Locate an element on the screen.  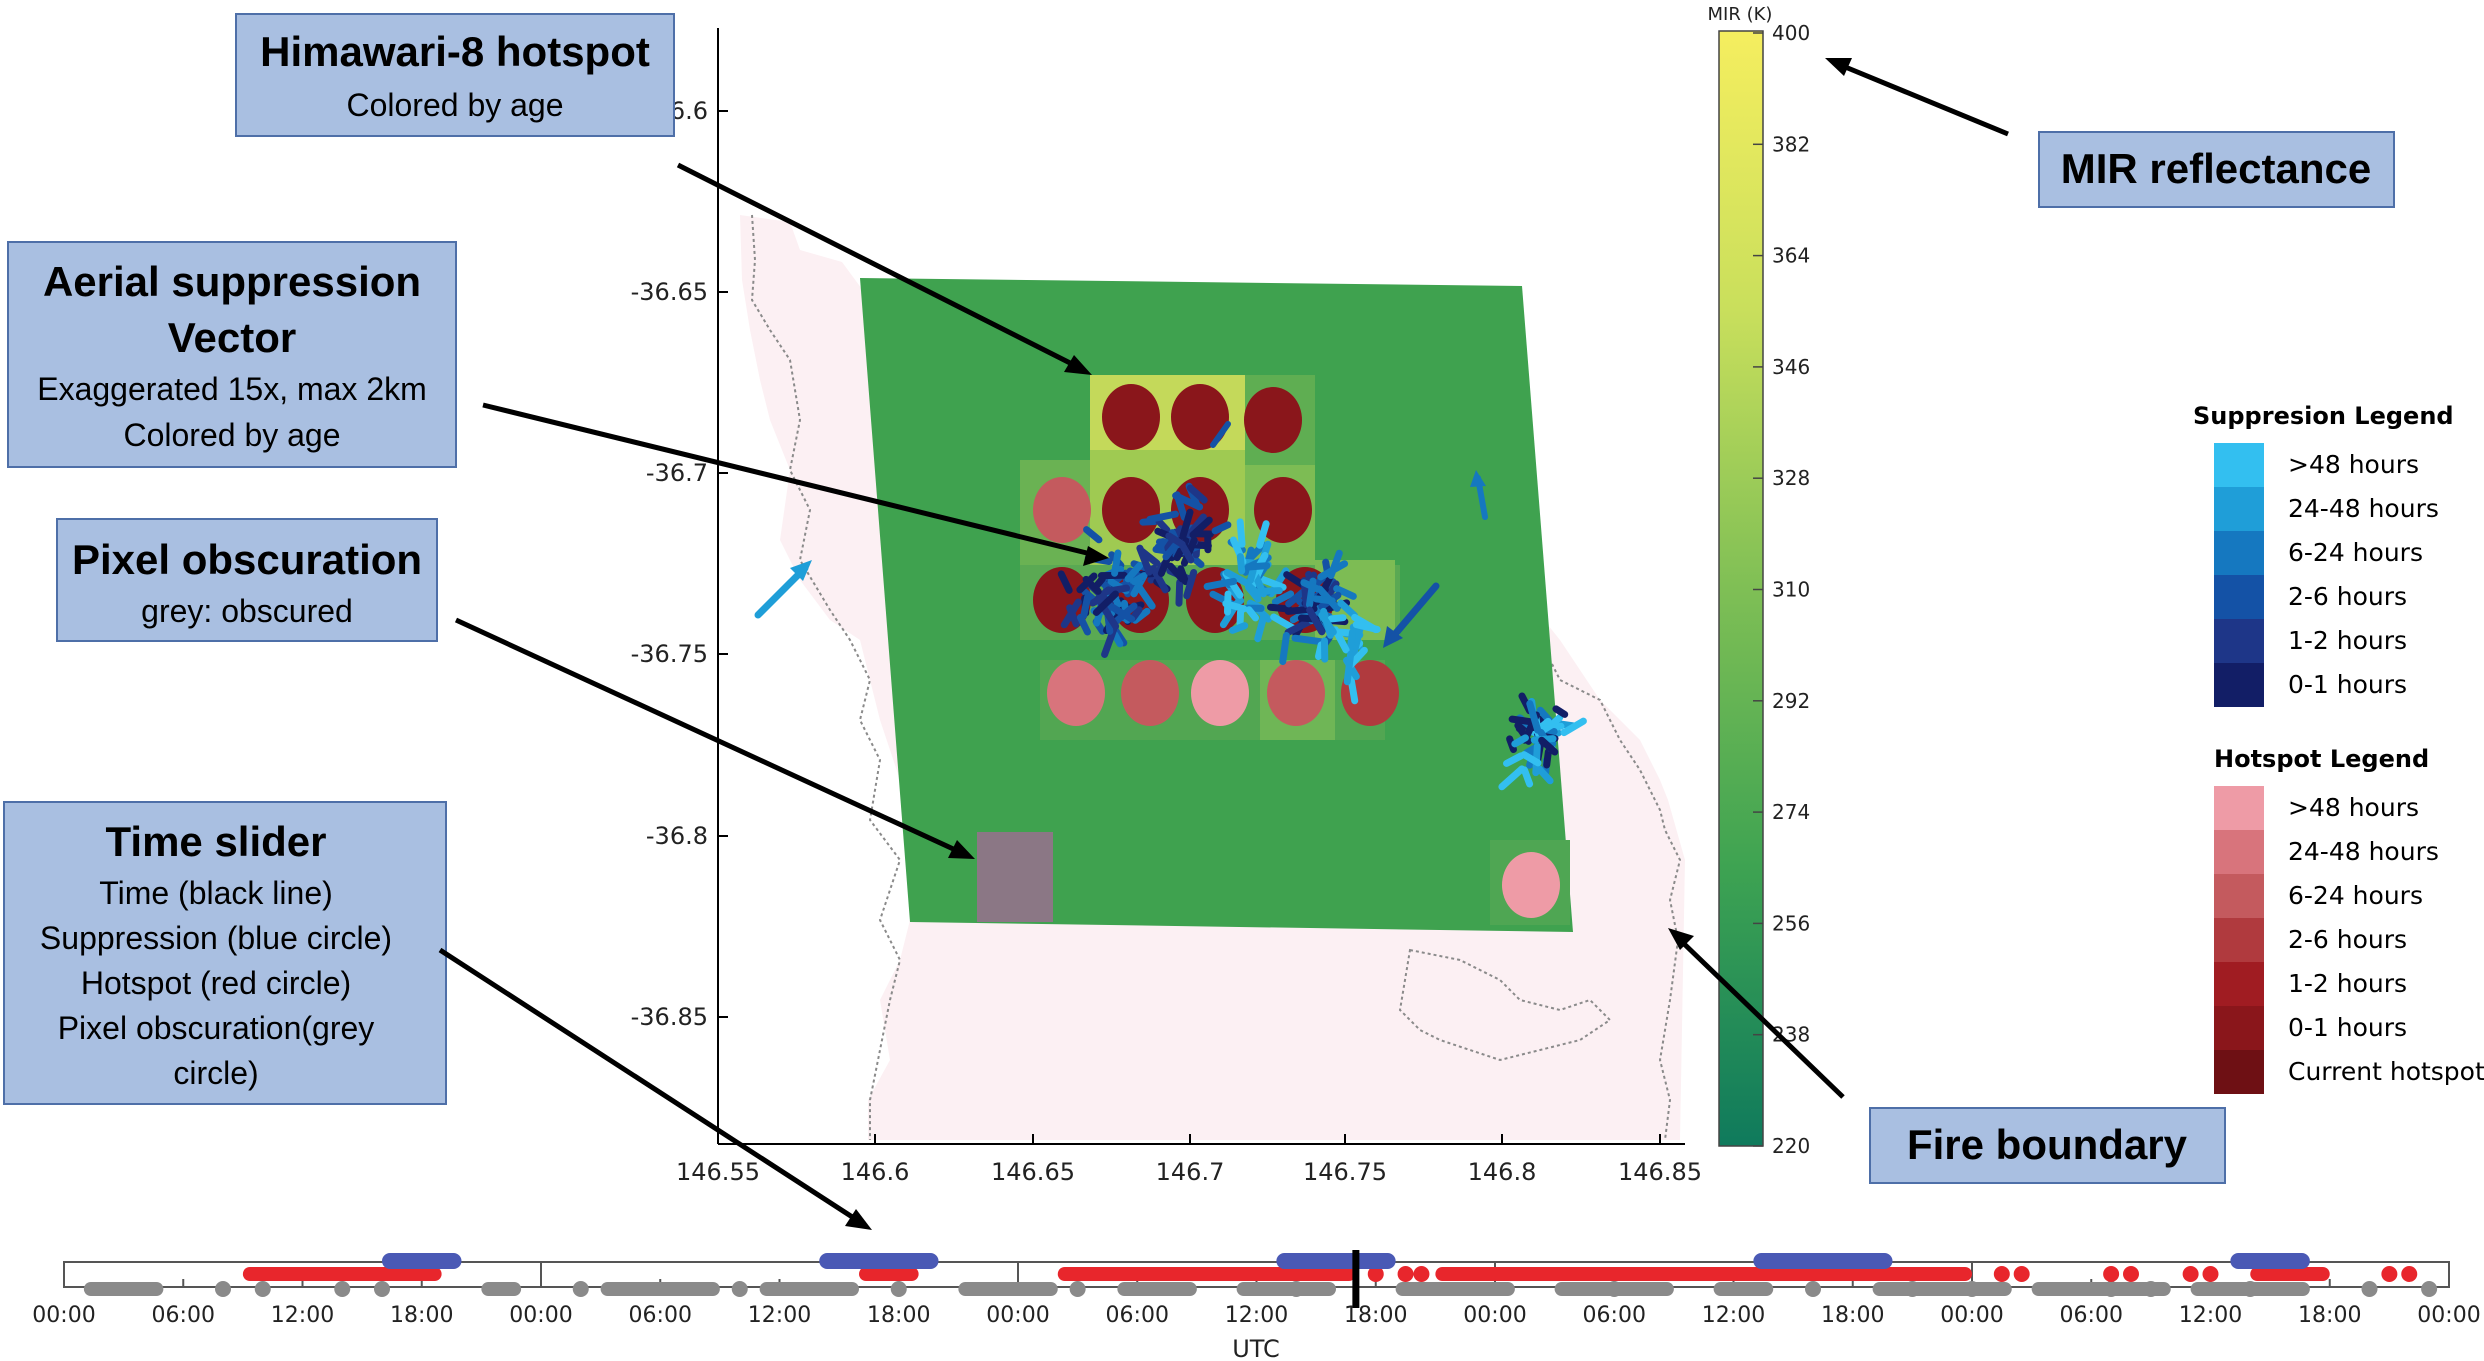
y-tick-label: -36.7 is located at coordinates (677, 473).